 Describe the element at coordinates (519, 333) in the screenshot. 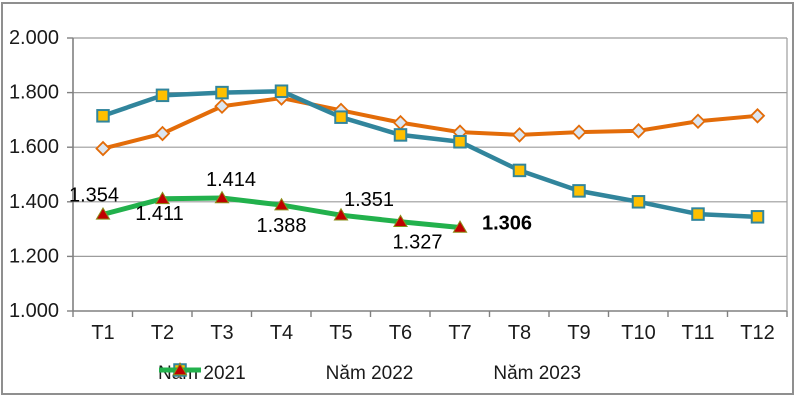

I see `x-axis-label: T8` at that location.